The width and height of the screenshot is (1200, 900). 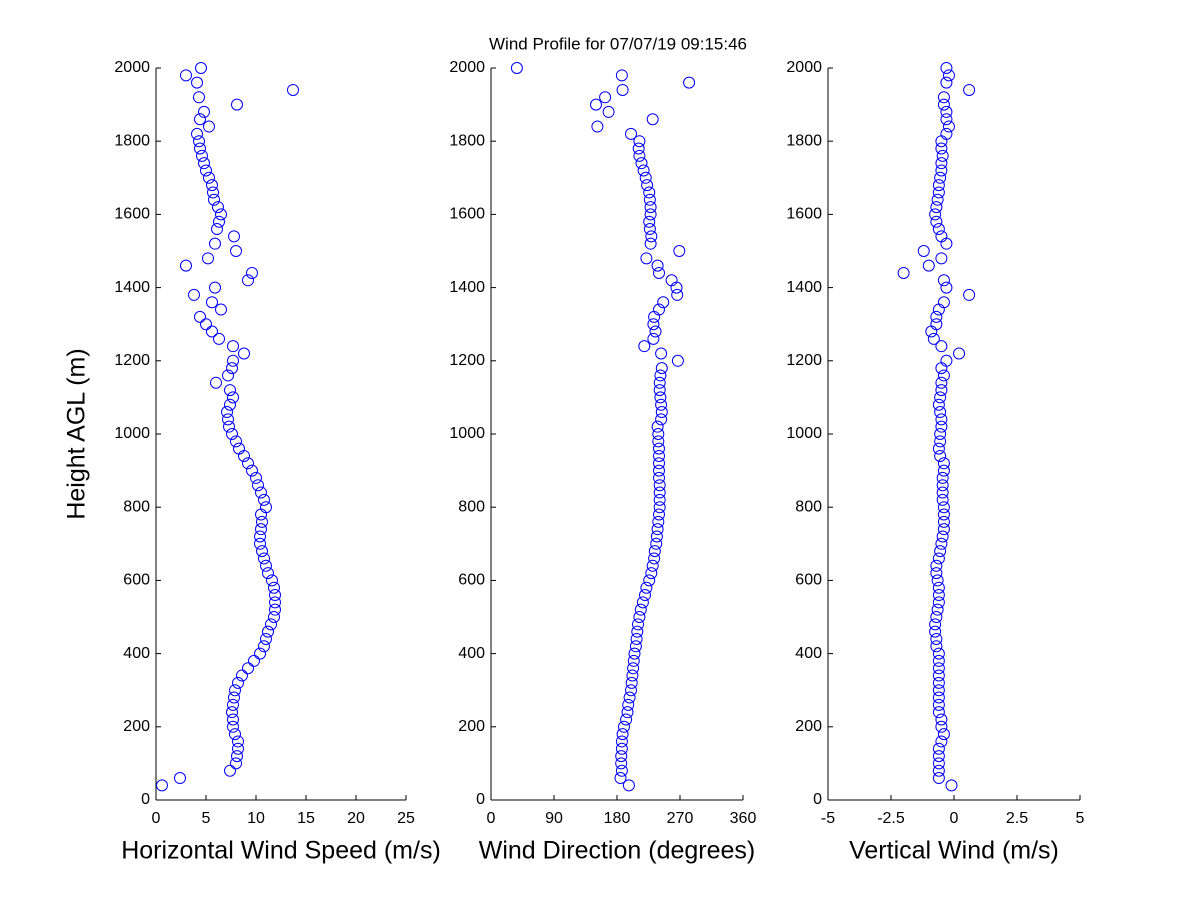 I want to click on x-tick-label: 270, so click(x=680, y=818).